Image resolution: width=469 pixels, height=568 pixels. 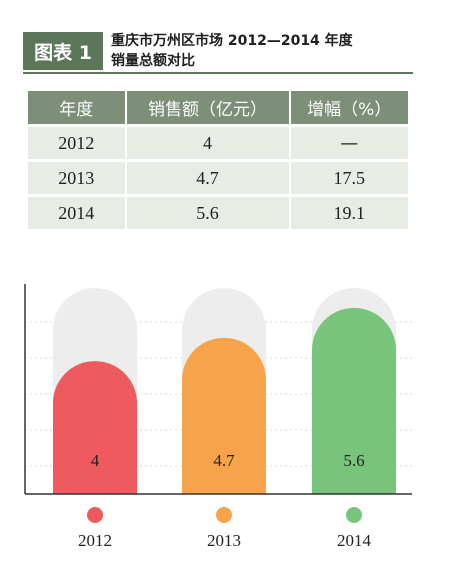 I want to click on category-label: 2013, so click(x=224, y=540).